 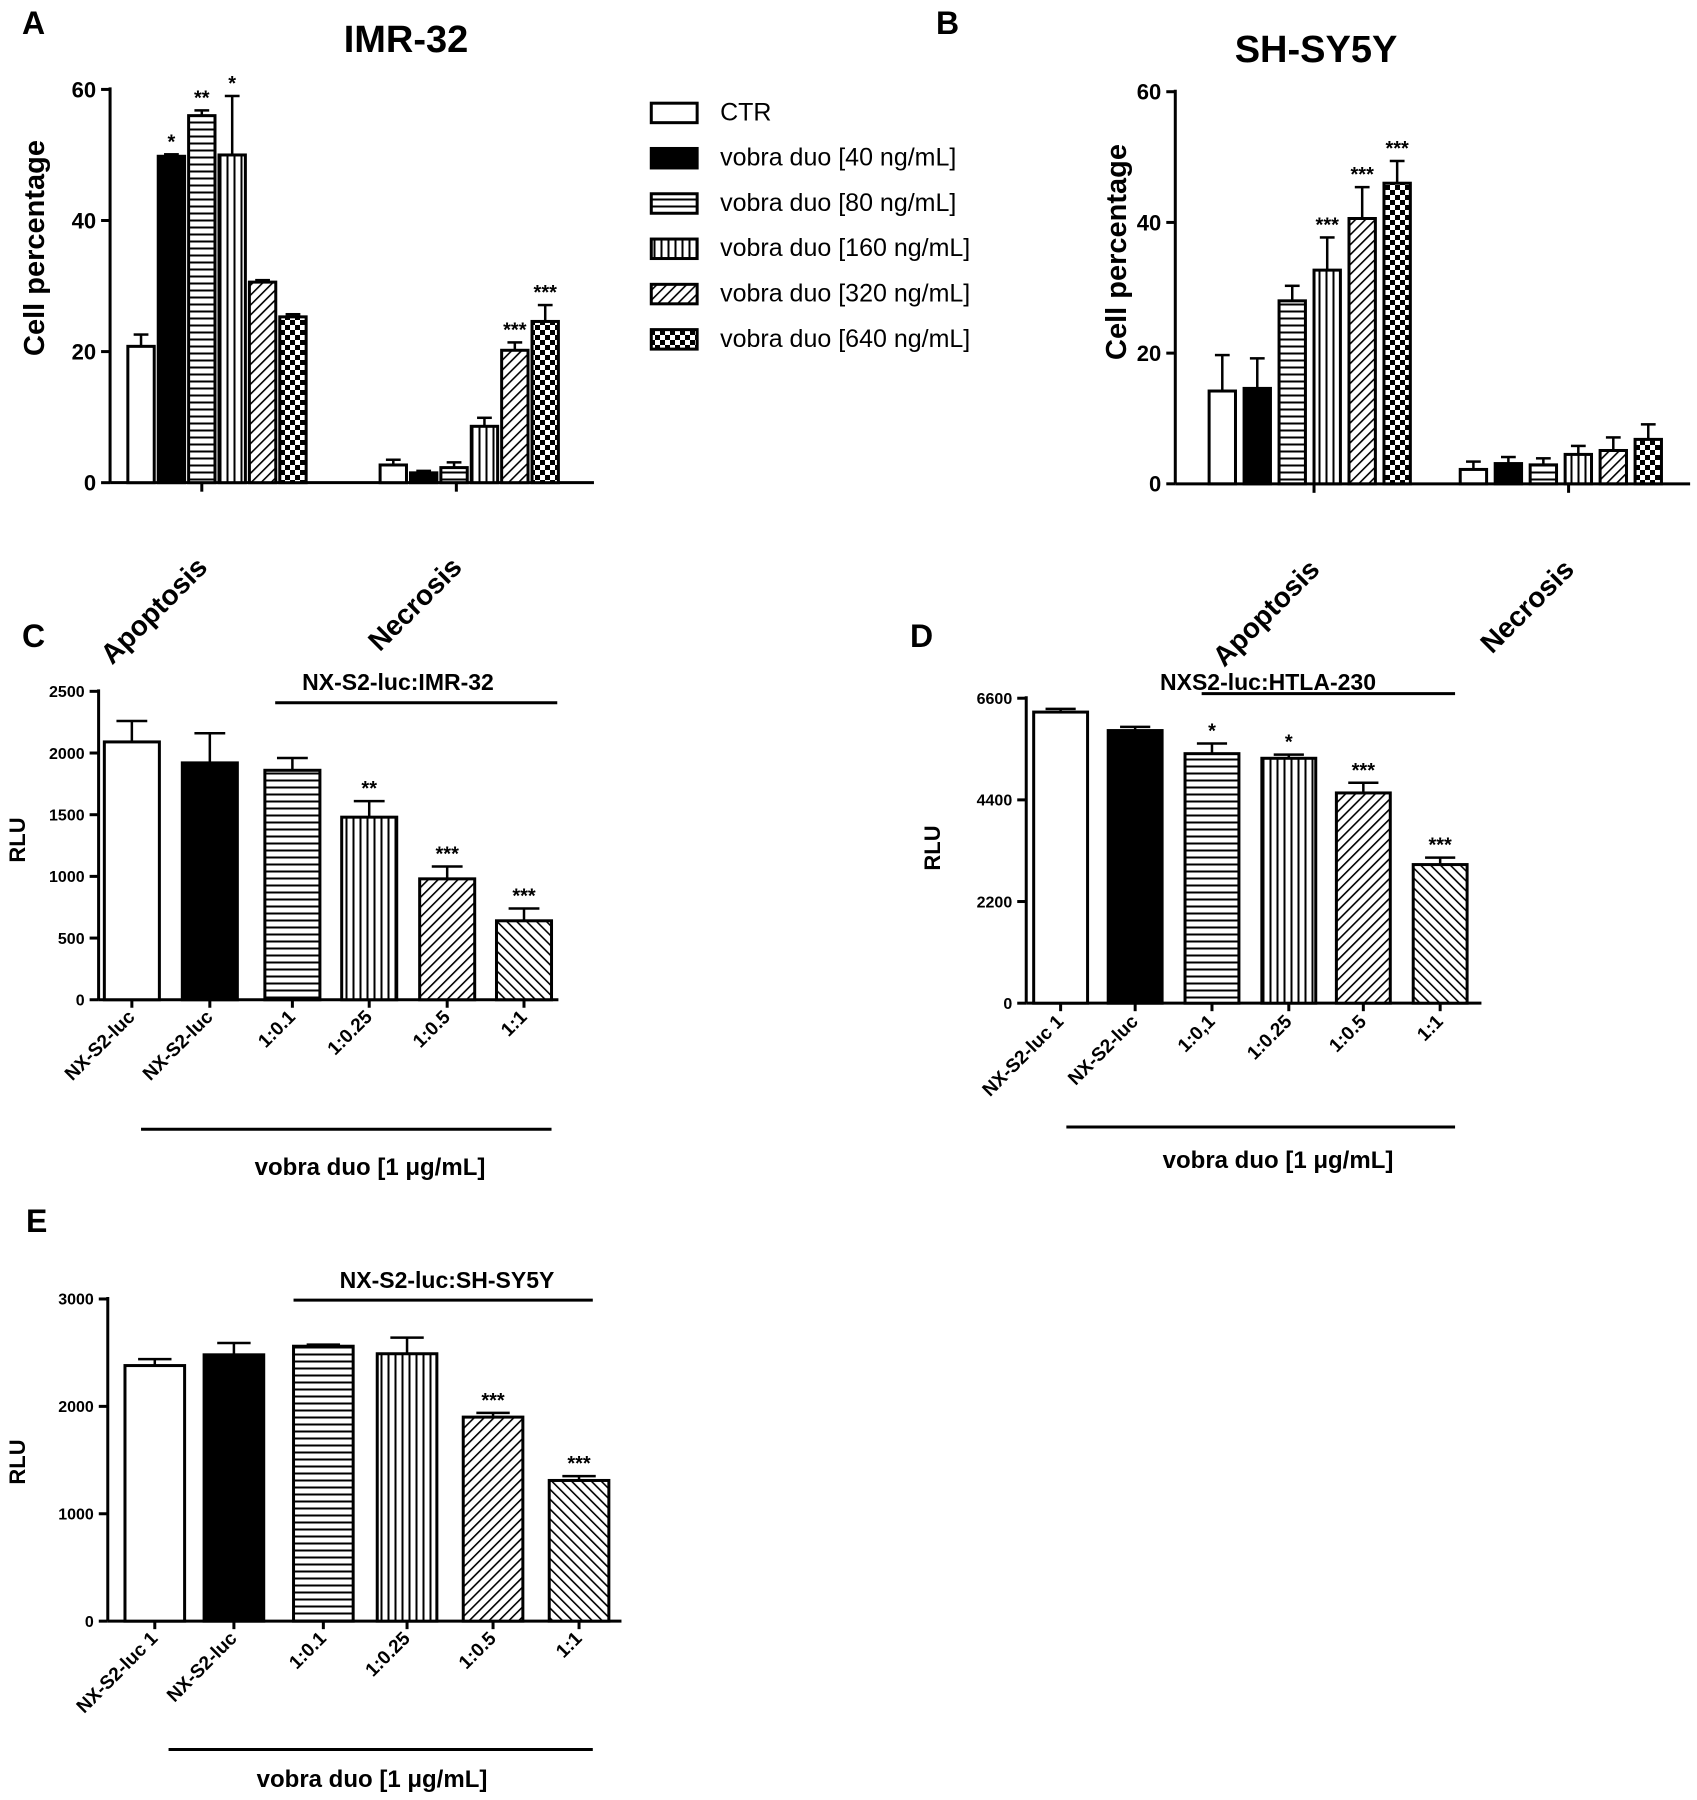 I want to click on y-tick-label: 6600, so click(x=995, y=699).